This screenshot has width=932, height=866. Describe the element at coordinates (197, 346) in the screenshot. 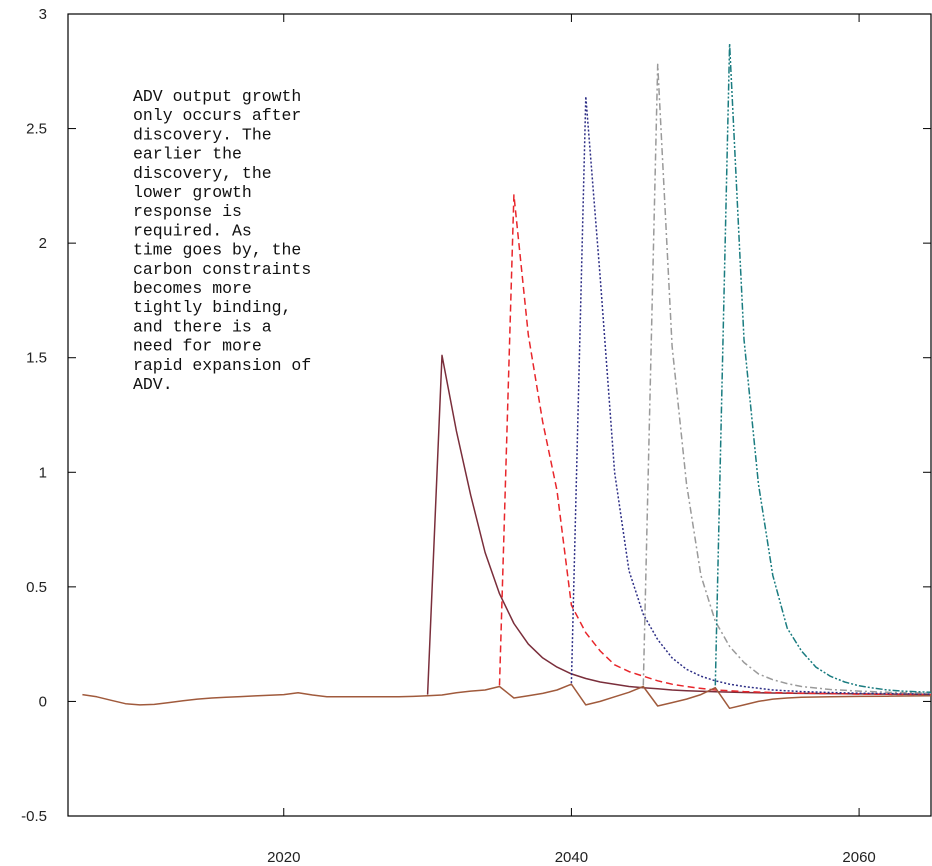

I see `annotation-line: need for more` at that location.